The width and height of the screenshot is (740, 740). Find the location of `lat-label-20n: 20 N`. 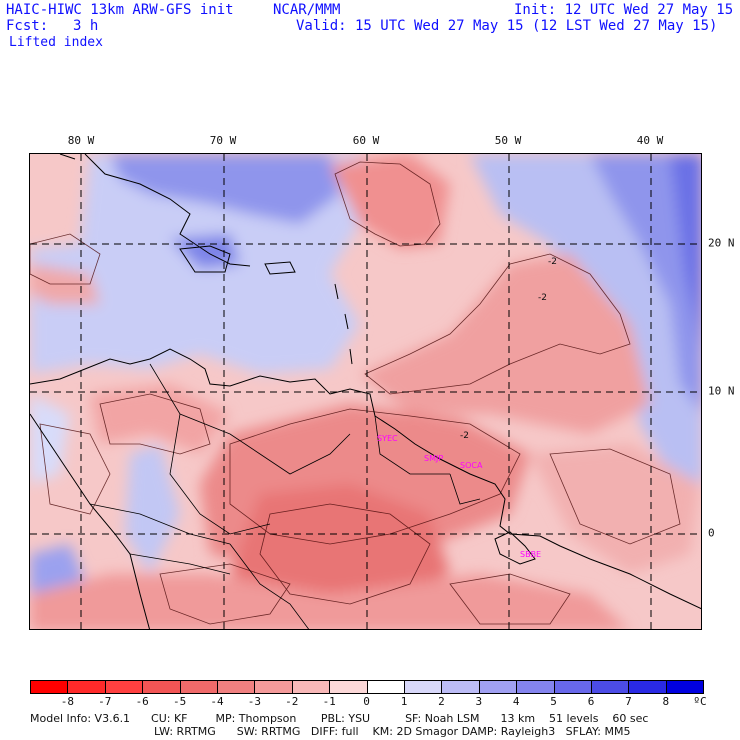

lat-label-20n: 20 N is located at coordinates (721, 243).